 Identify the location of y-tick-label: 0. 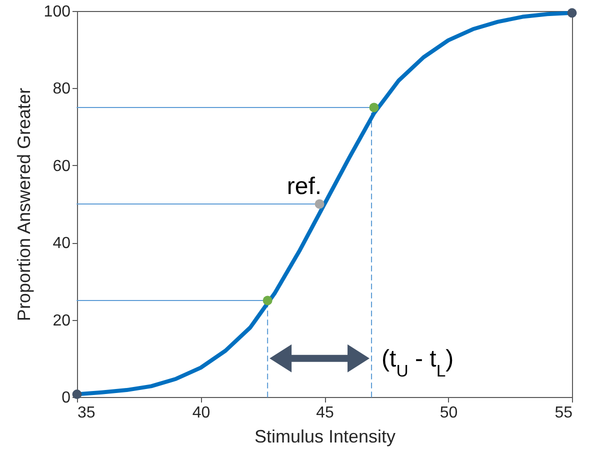
(66, 398).